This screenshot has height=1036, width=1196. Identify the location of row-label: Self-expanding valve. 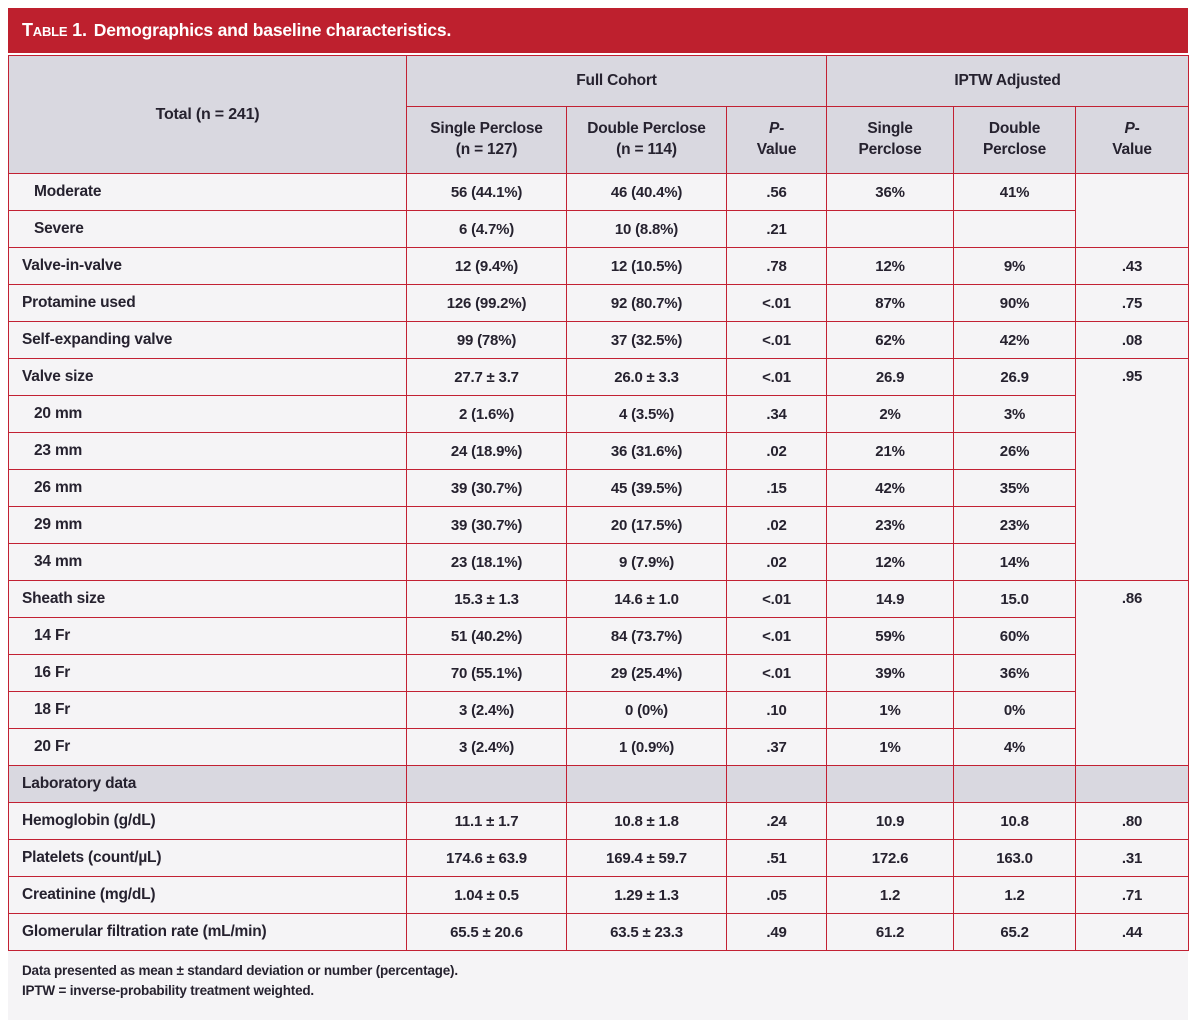
(207, 340).